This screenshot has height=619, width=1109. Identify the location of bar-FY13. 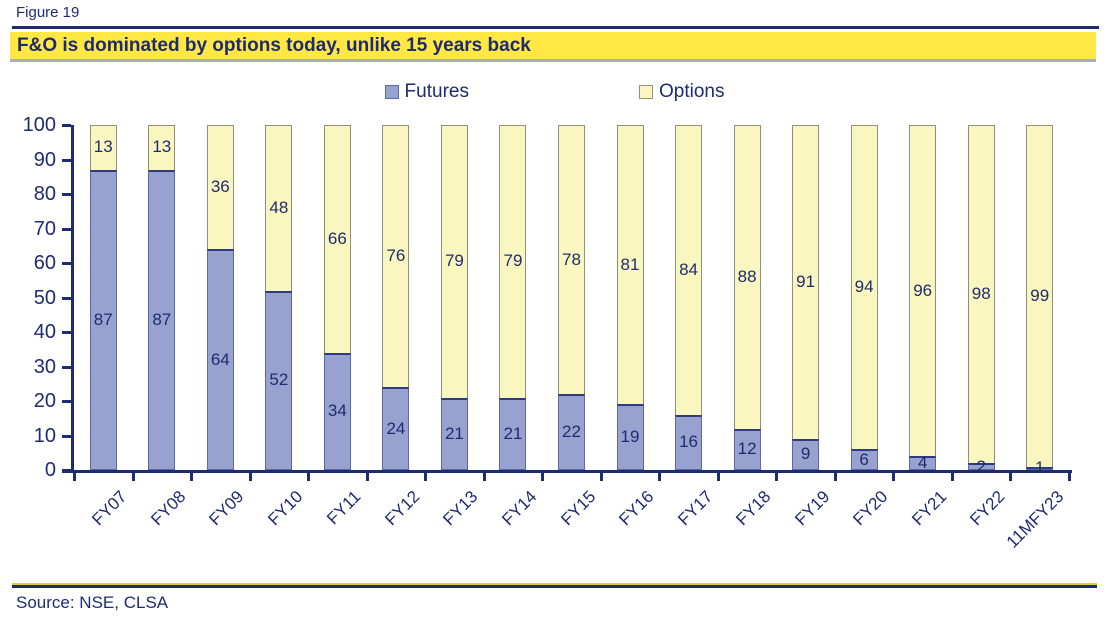
(454, 297).